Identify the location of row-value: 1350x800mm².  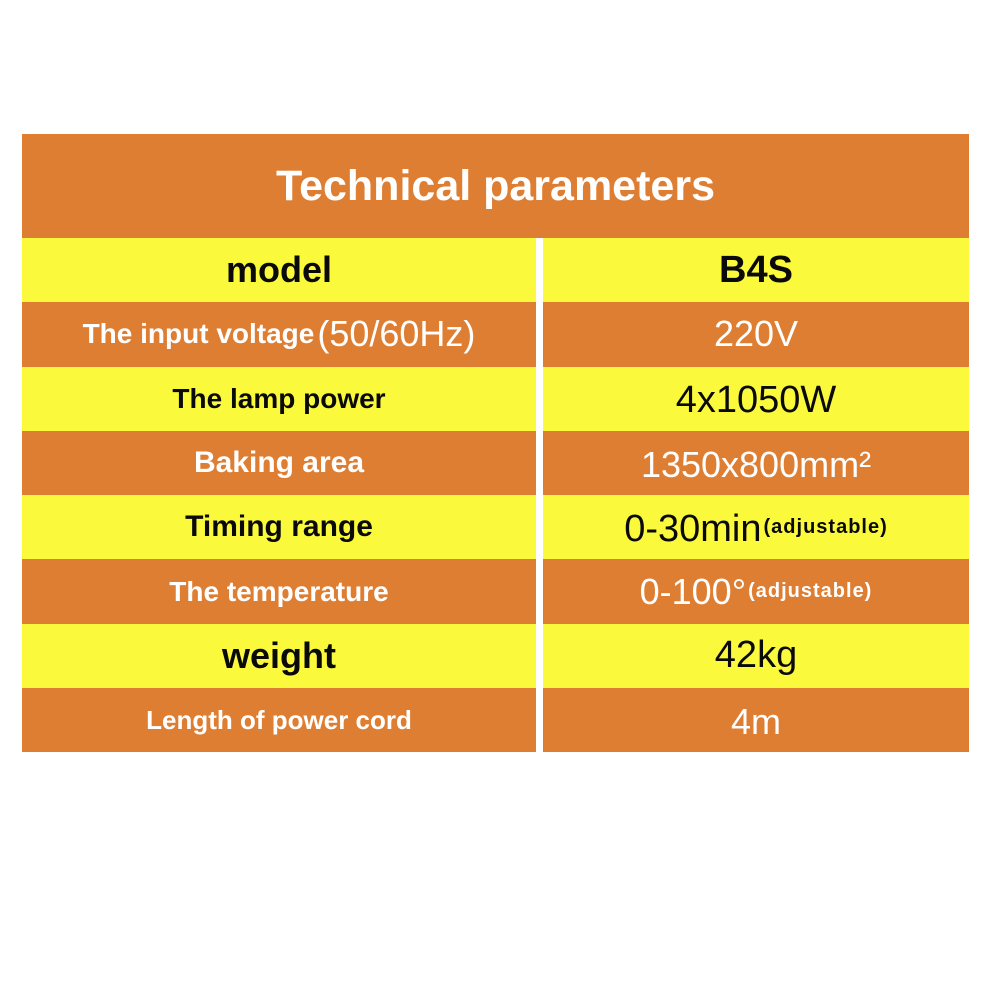
(756, 465).